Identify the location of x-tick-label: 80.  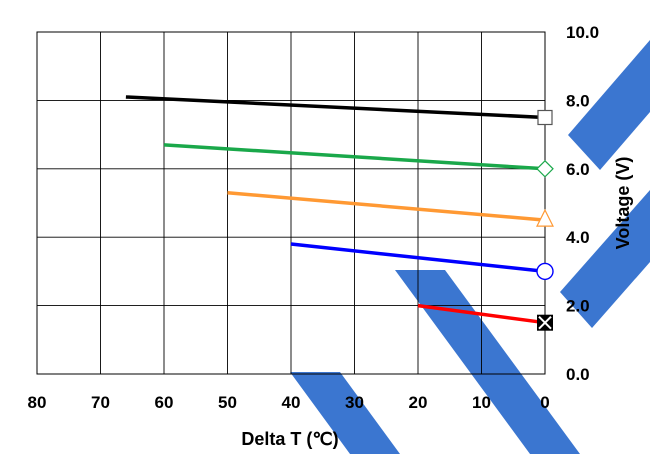
(37, 402).